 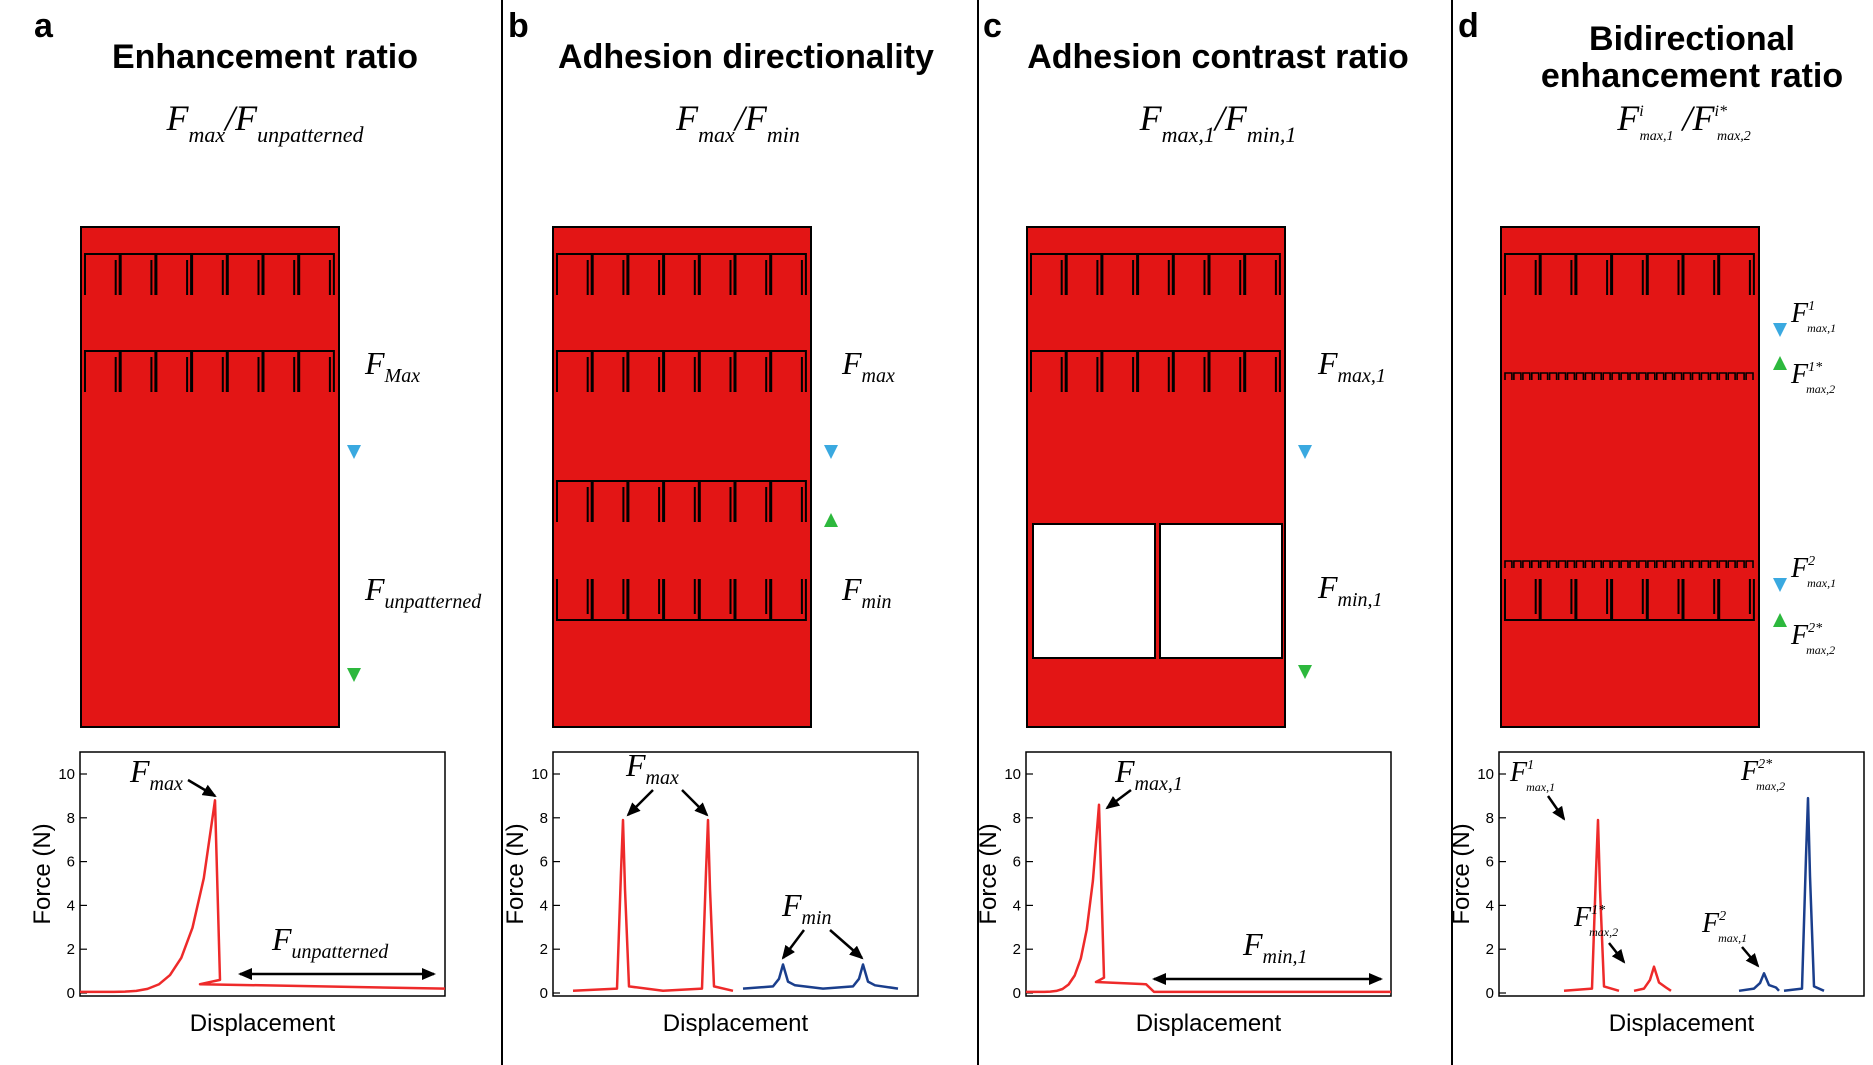 What do you see at coordinates (1812, 638) in the screenshot?
I see `arrow-label: F2* max,2` at bounding box center [1812, 638].